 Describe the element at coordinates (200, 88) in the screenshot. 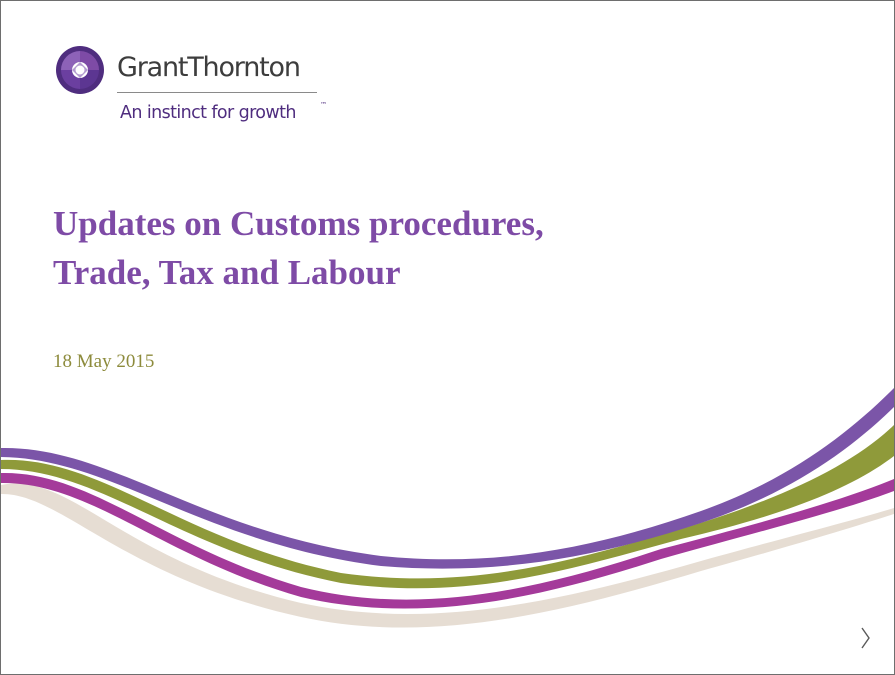

I see `grant-thornton-logo: GrantThornton An instinct for growth ™` at that location.